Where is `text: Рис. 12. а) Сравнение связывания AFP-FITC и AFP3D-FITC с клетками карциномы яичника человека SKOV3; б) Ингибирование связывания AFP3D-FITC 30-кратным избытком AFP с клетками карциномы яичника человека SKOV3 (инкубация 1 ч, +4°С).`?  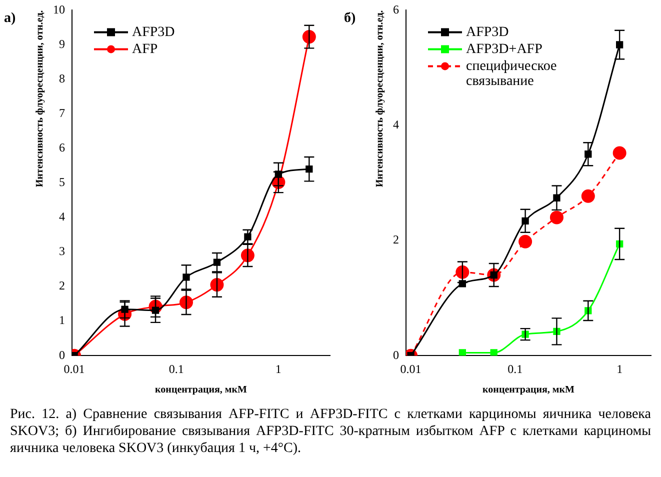
text: Рис. 12. а) Сравнение связывания AFP-FITC и AFP3D-FITC с клетками карциномы яичника человека SKOV3; б) Ингибирование связывания AFP3D-FITC 30-кратным избытком AFP с клетками карциномы яичника человека SKOV3 (инкубация 1 ч, +4°С). is located at coordinates (330, 431).